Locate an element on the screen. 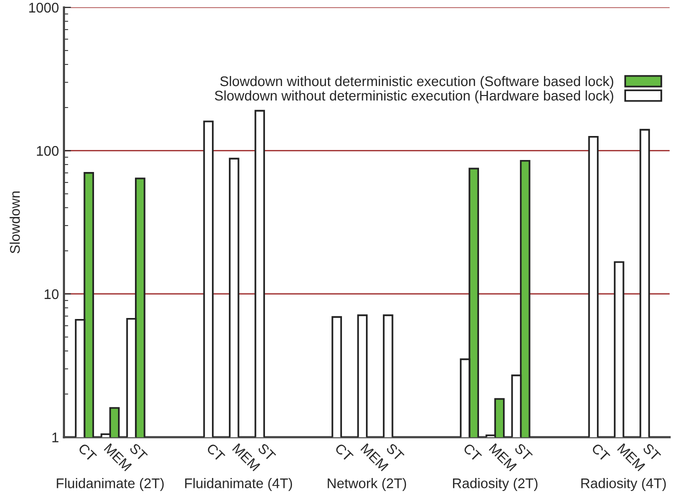 This screenshot has width=673, height=494. text: Network (2T) is located at coordinates (367, 484).